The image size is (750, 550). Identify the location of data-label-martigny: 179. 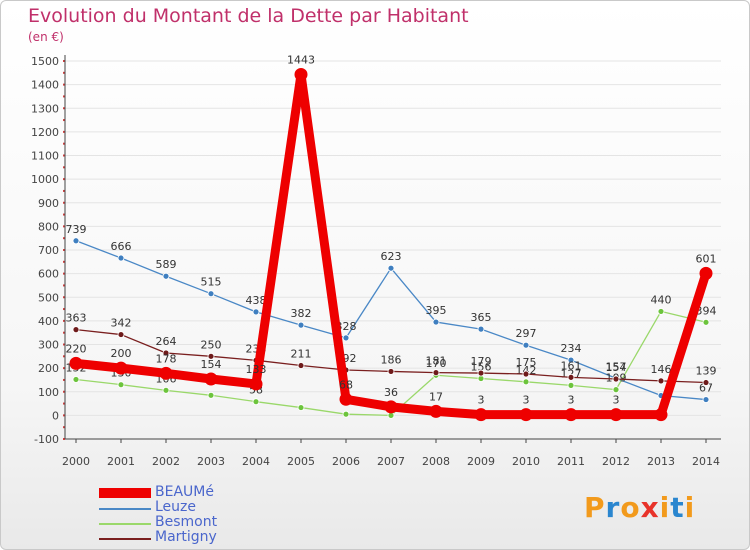
(481, 361).